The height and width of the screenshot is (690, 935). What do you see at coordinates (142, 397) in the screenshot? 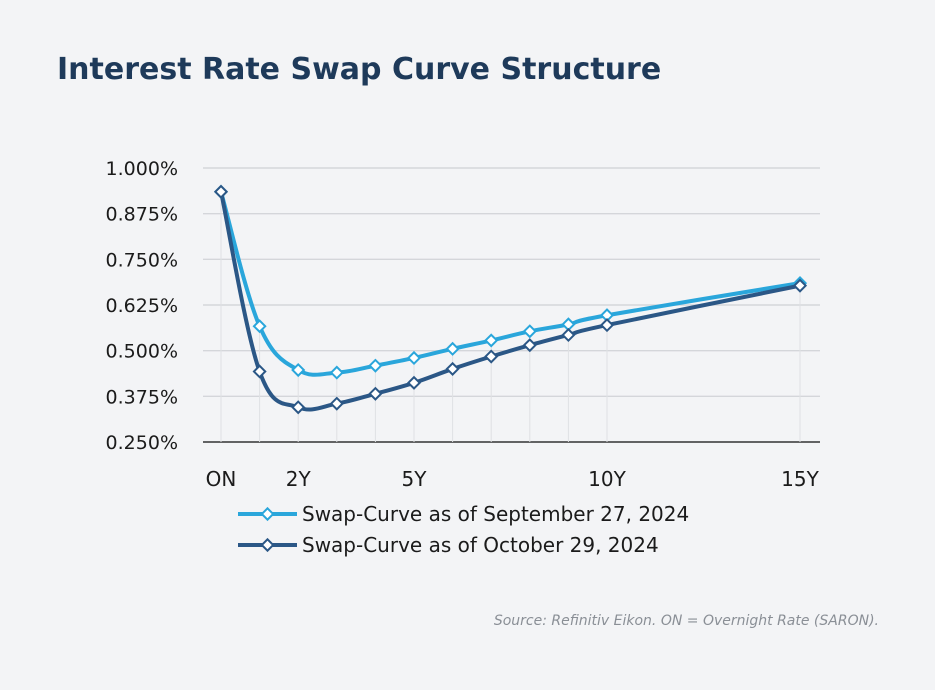
I see `y-tick-label: 0.375%` at bounding box center [142, 397].